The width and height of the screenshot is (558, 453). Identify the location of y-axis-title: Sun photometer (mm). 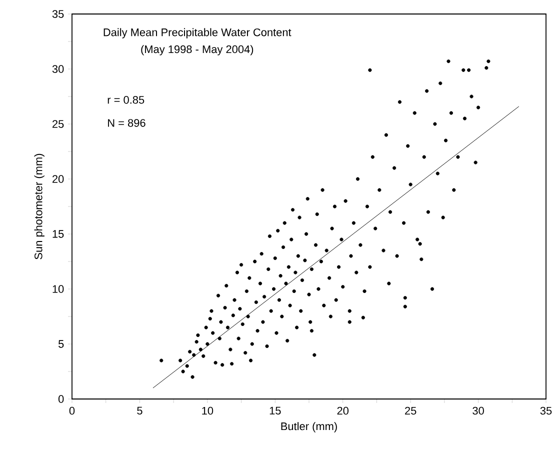
(39, 207).